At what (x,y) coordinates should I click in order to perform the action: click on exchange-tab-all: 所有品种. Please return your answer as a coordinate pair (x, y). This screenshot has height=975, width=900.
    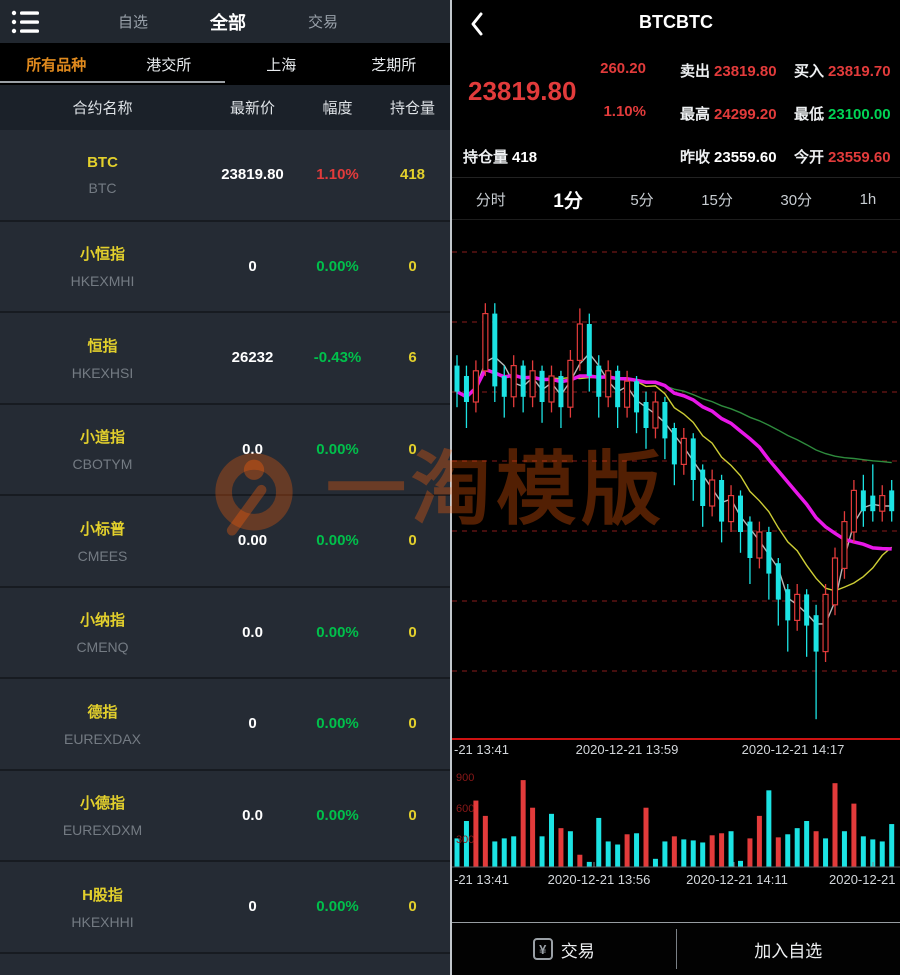
    Looking at the image, I should click on (56, 65).